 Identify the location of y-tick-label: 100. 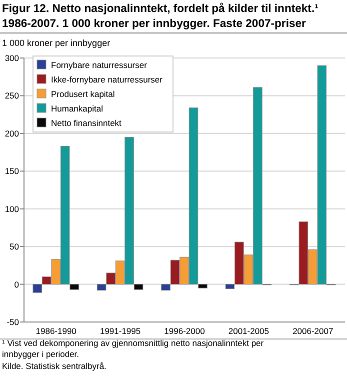
(12, 209).